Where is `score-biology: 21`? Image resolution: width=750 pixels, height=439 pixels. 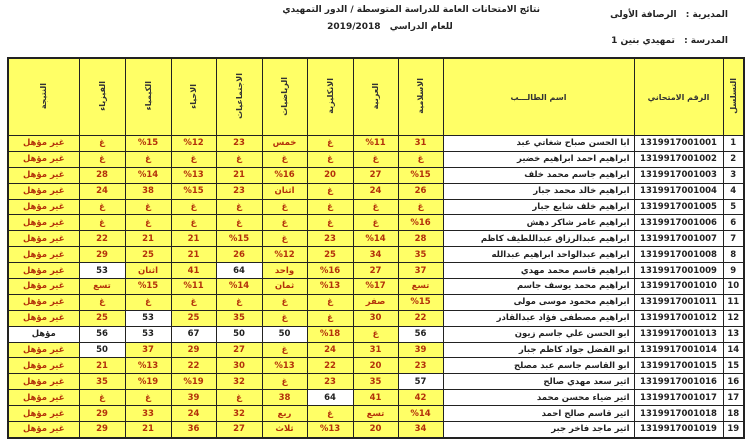
score-biology: 21 is located at coordinates (193, 239).